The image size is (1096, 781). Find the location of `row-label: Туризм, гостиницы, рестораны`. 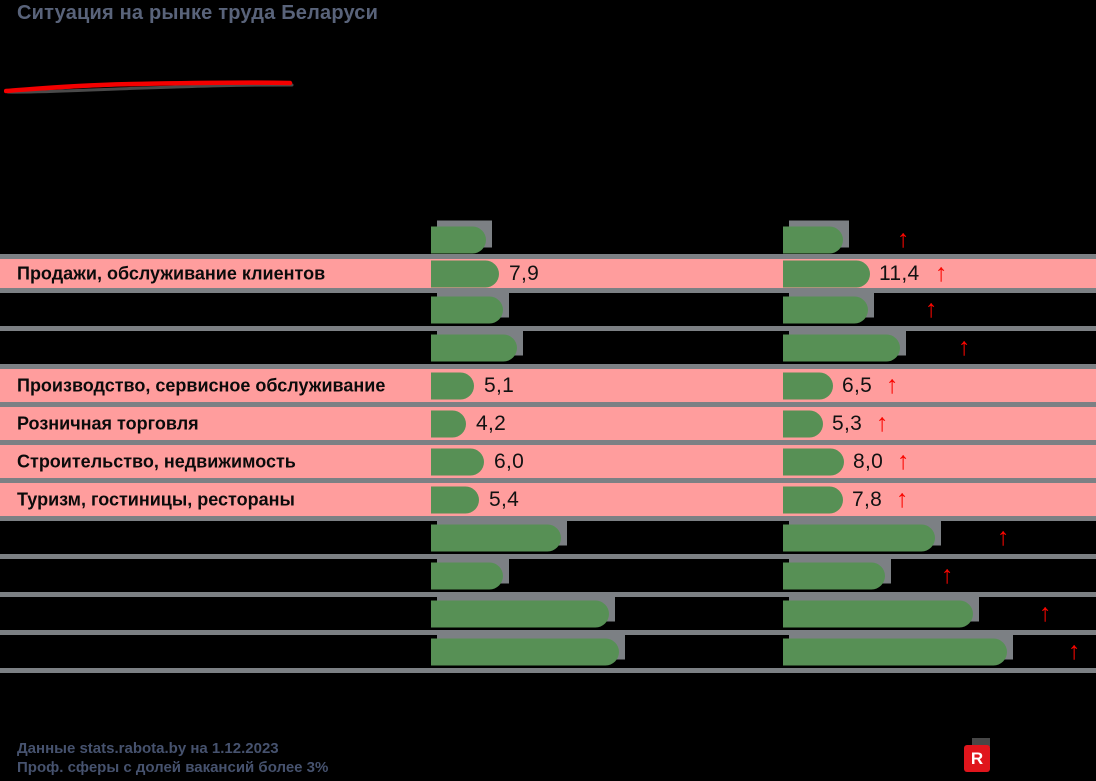

row-label: Туризм, гостиницы, рестораны is located at coordinates (156, 499).